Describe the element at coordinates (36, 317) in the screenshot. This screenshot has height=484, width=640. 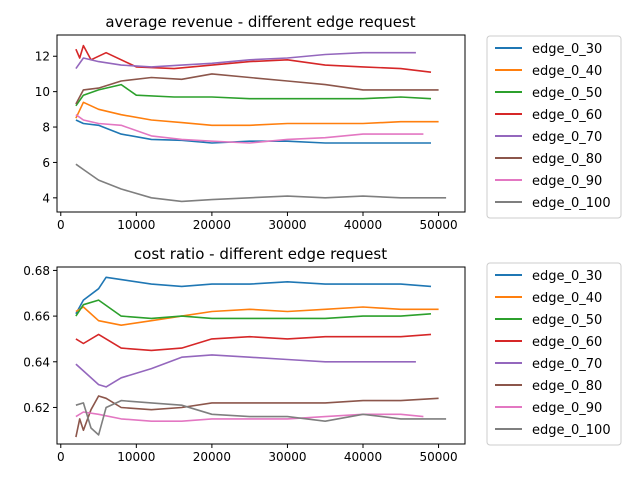
I see `cost-ratio-y-tick-label: 0.66` at that location.